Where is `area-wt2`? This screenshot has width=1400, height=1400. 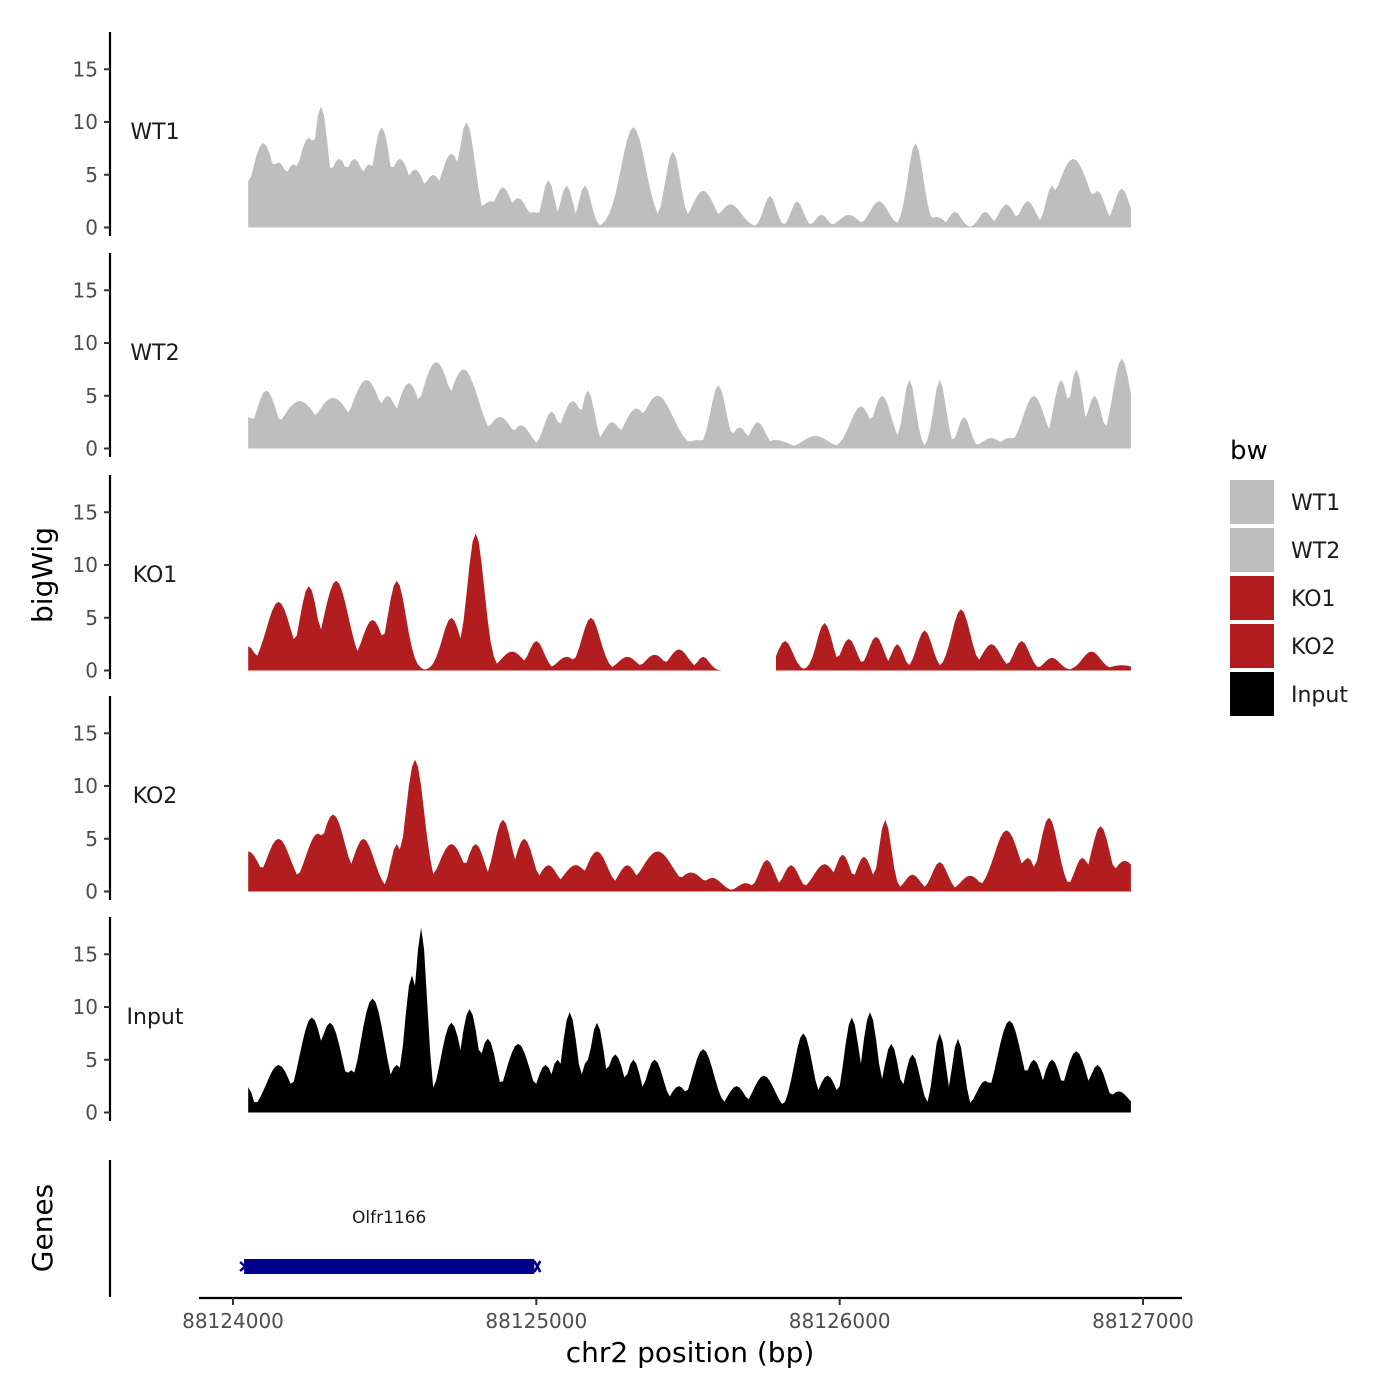
area-wt2 is located at coordinates (689, 403).